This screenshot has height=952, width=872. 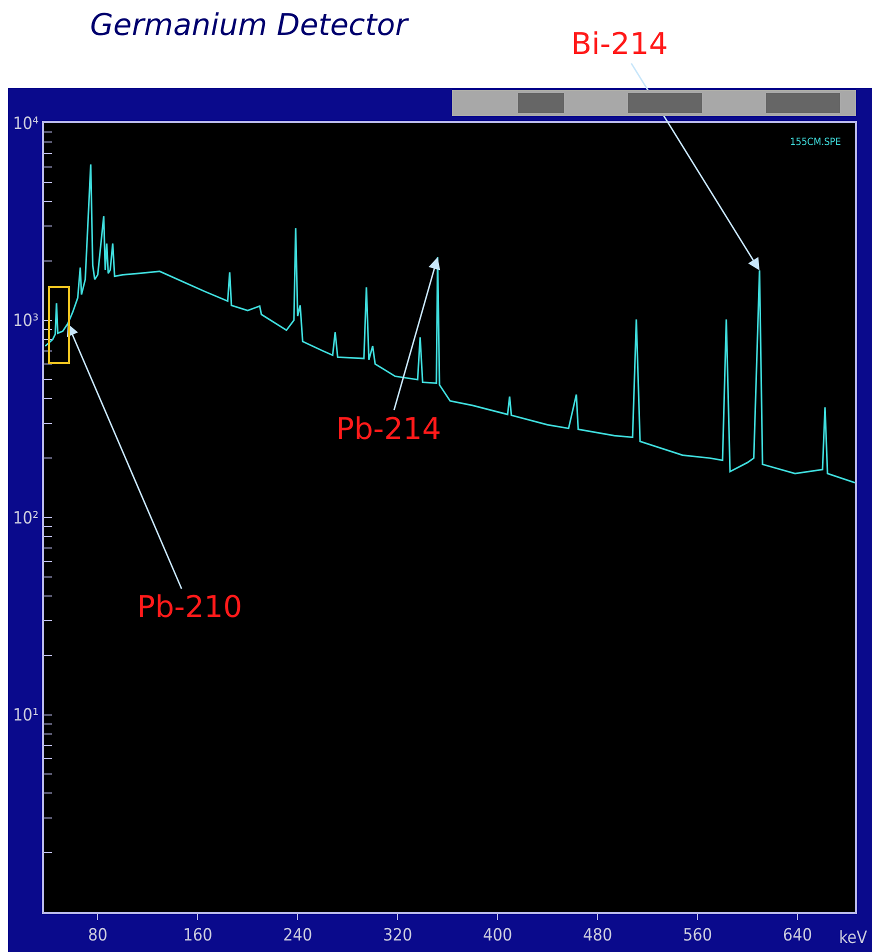 I want to click on y-tick-label: 10³, so click(x=26, y=321).